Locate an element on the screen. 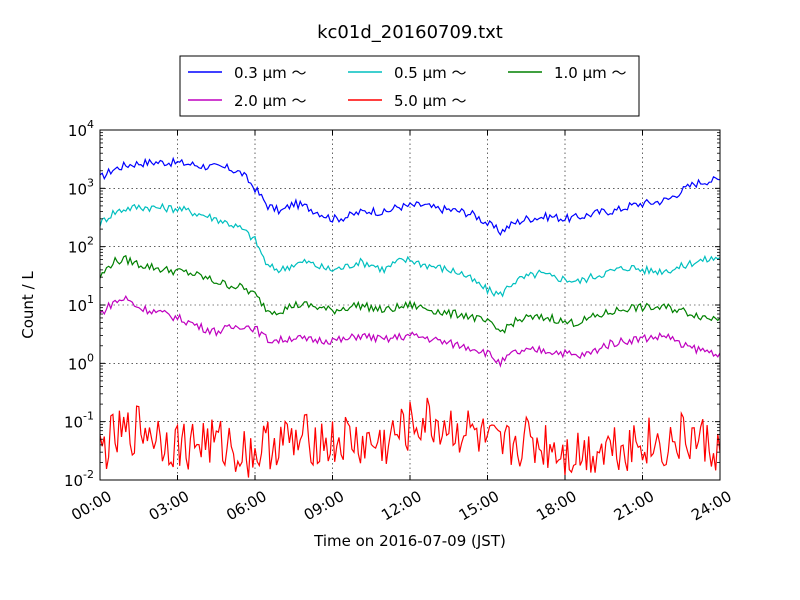  legend: 0.3 μm ～ 0.5 μm ～ 1.0 μm ～ 2.0 μm ～ 5.0 μm ～ is located at coordinates (409, 86).